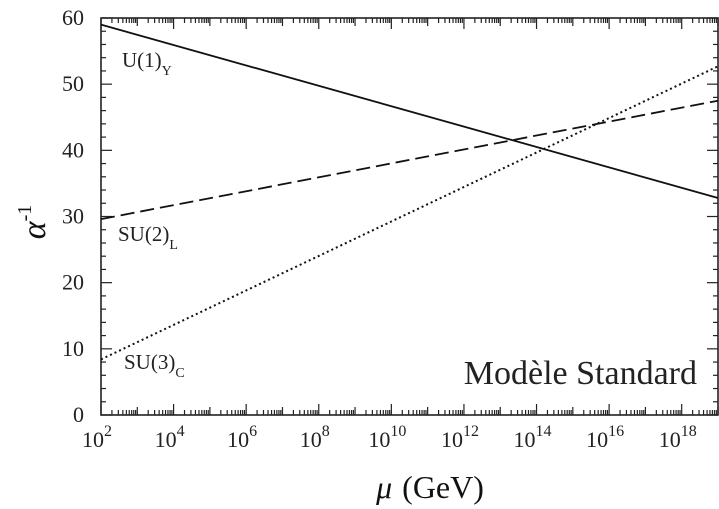 The height and width of the screenshot is (509, 719). Describe the element at coordinates (678, 437) in the screenshot. I see `x-tick-label: 10¹⁸` at that location.